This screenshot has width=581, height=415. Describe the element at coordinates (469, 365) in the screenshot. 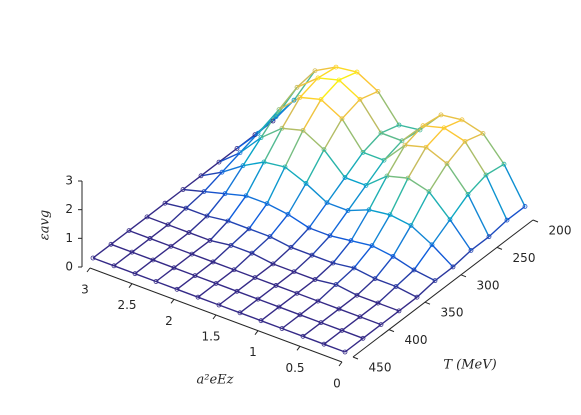

I see `y-axis-label: T (MeV)` at that location.